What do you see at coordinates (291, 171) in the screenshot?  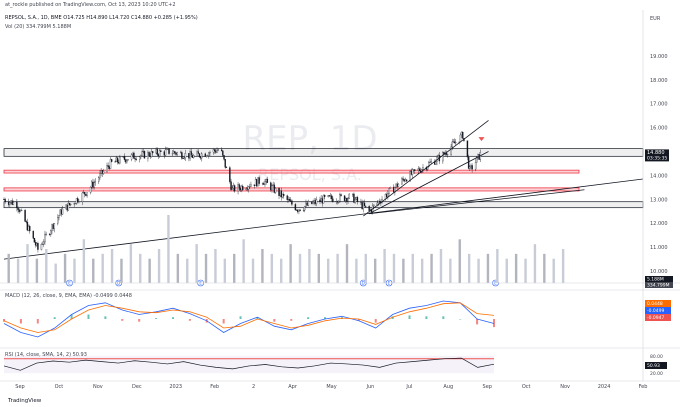 I see `resistance-zone` at bounding box center [291, 171].